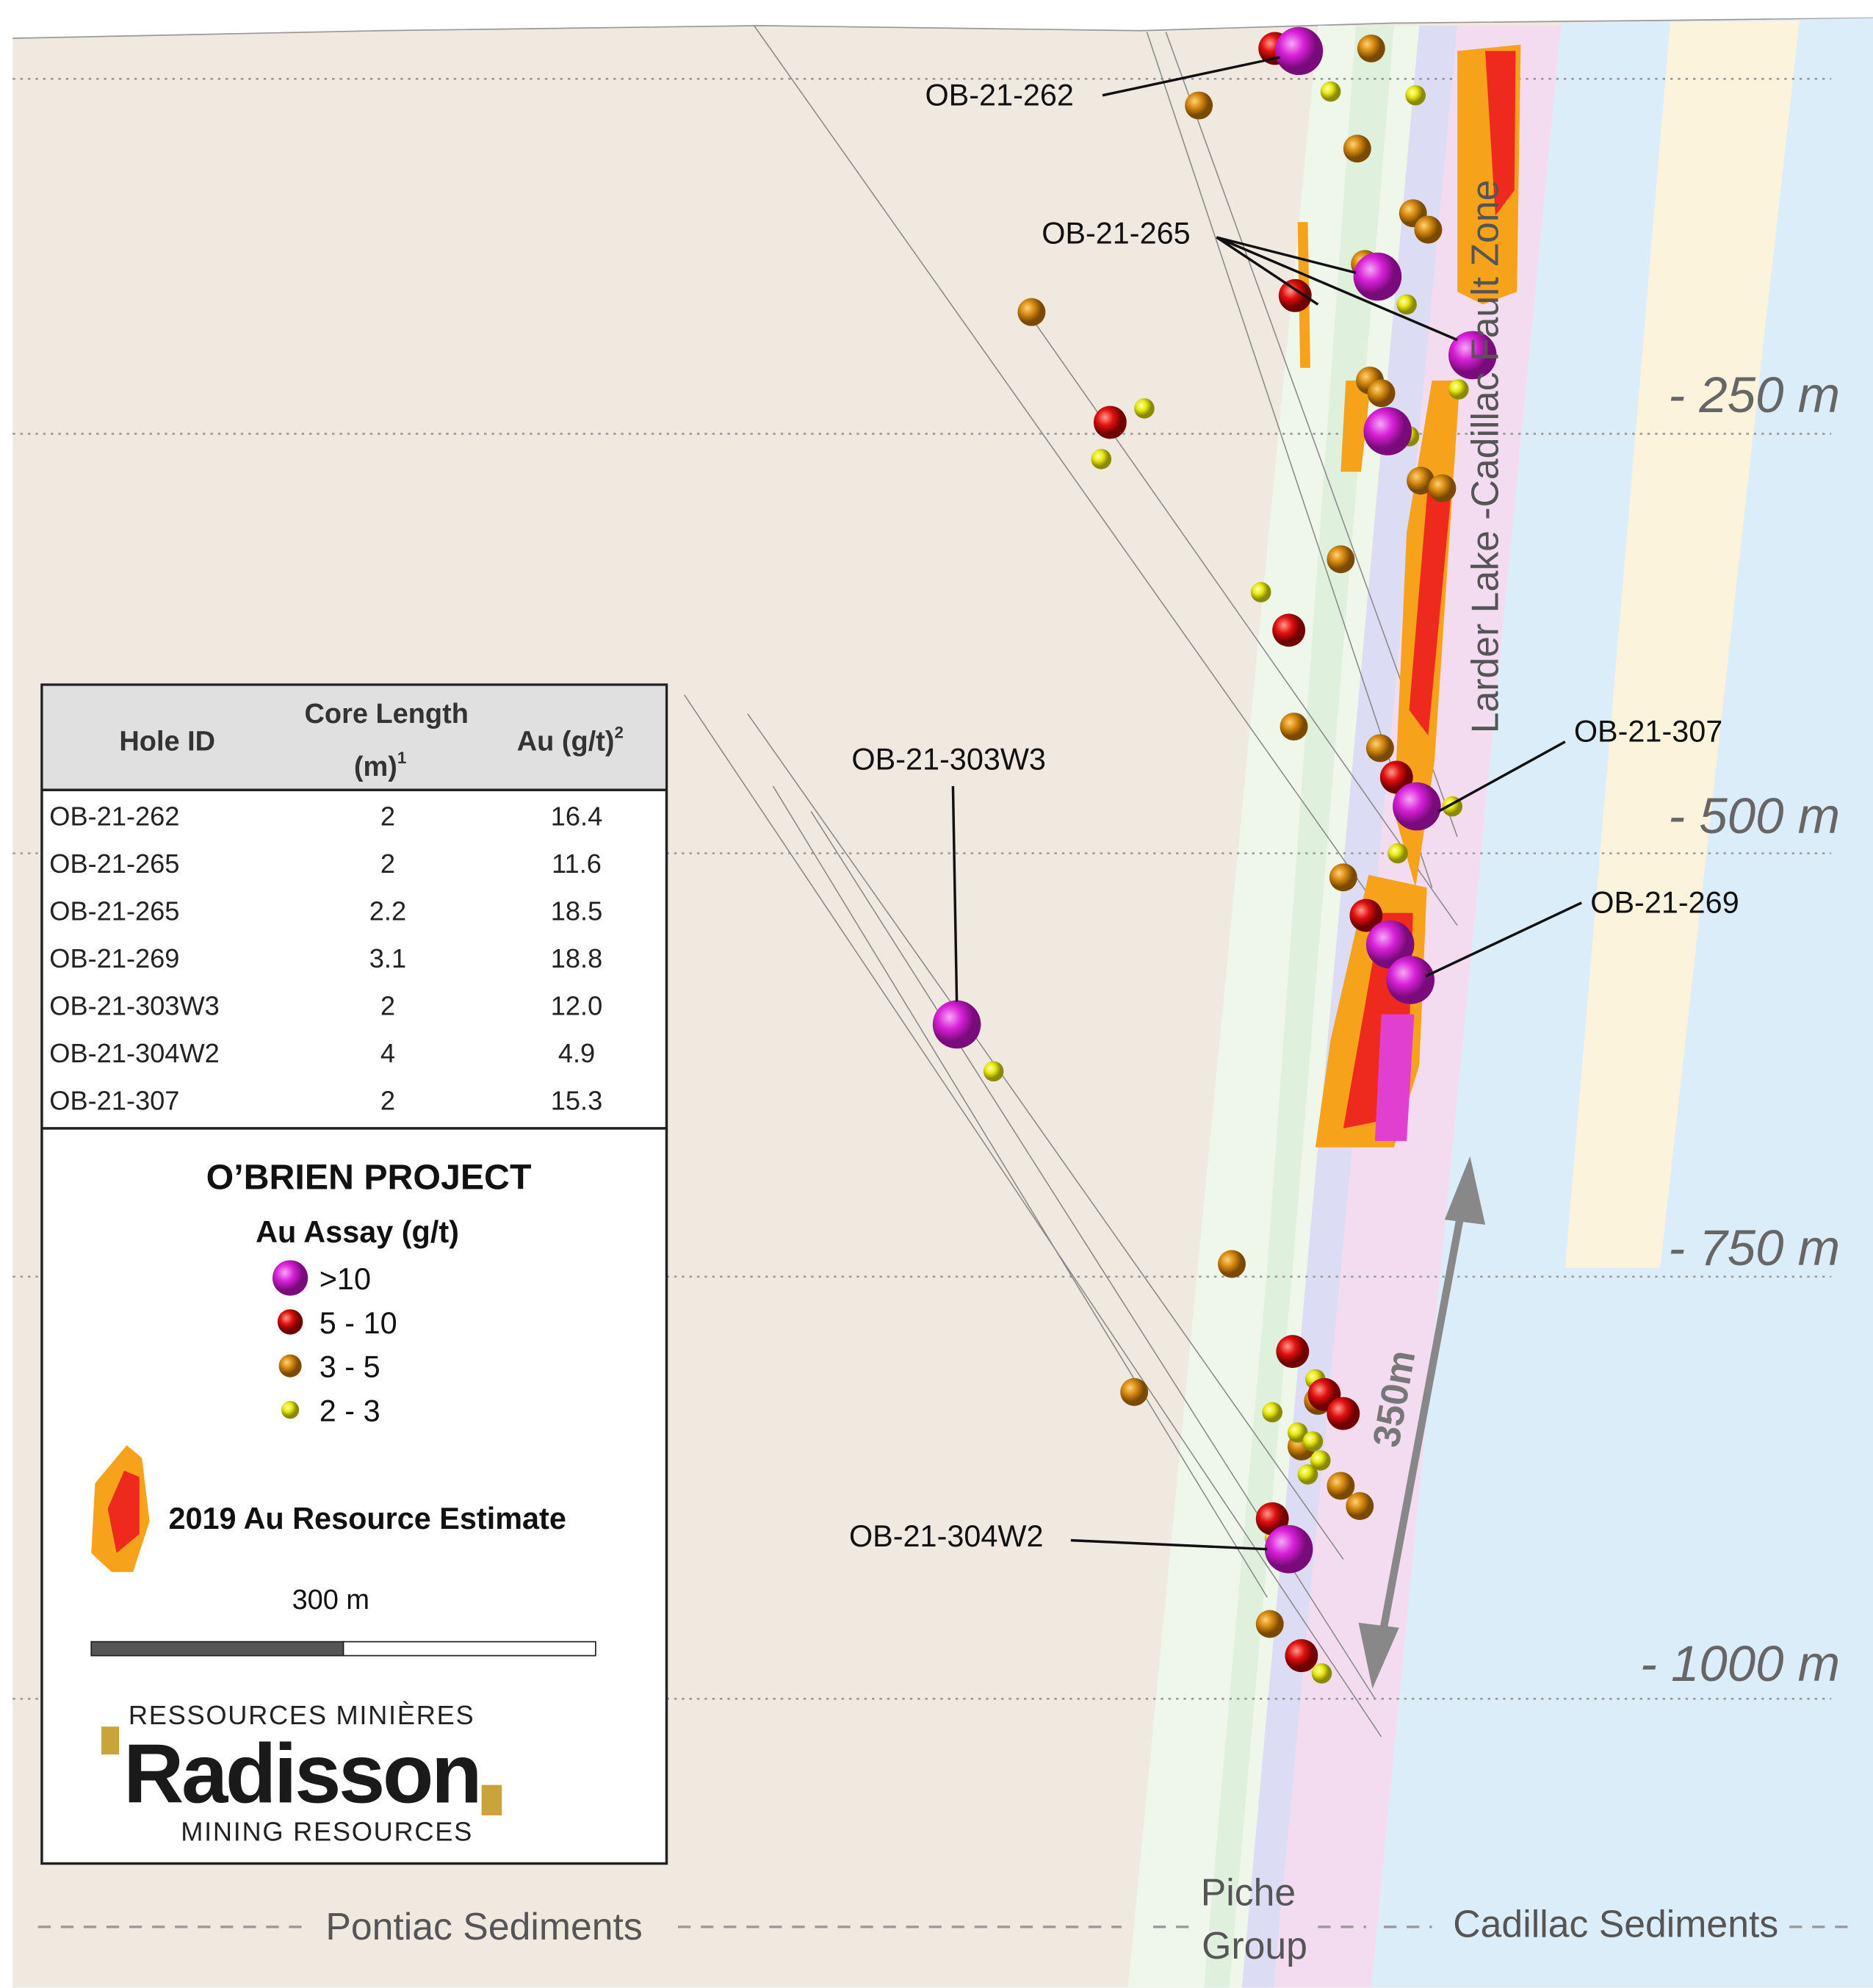  I want to click on header-note: 1, so click(401, 758).